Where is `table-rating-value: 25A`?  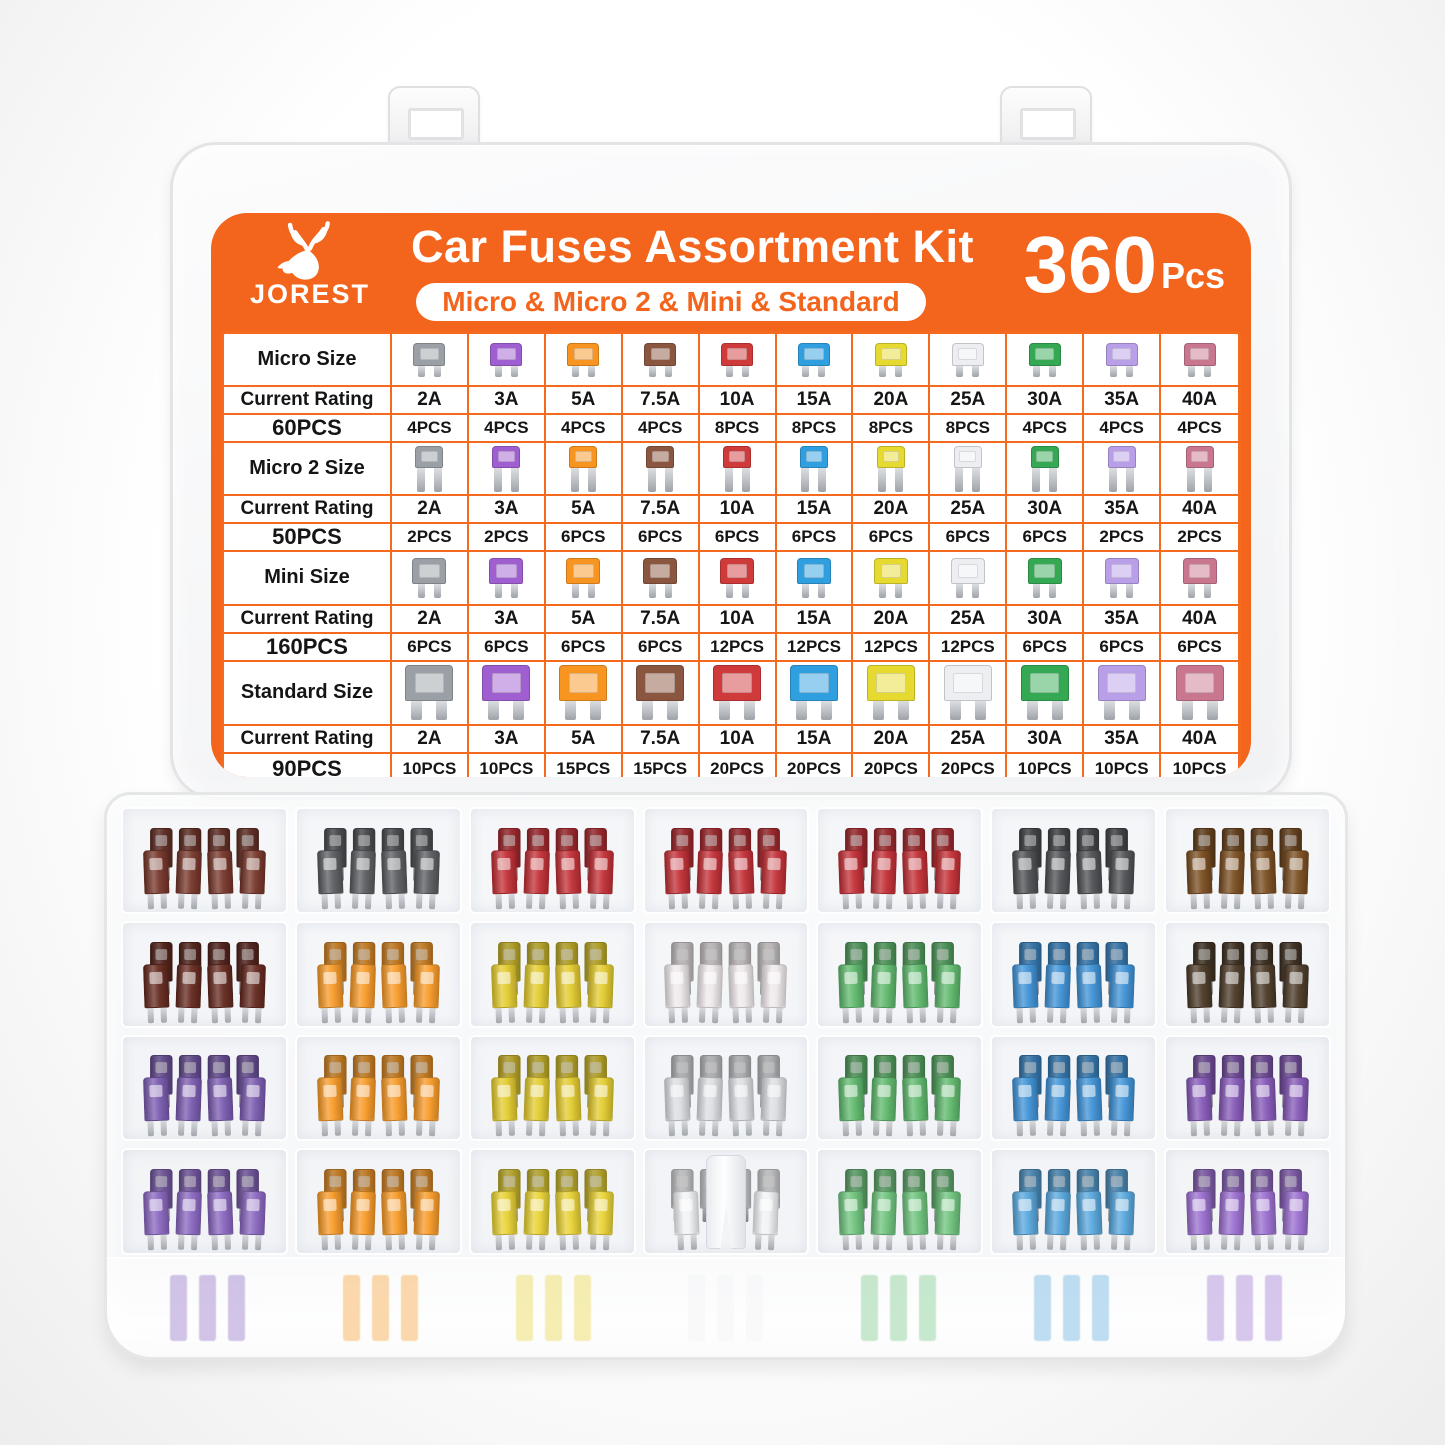
table-rating-value: 25A is located at coordinates (969, 619).